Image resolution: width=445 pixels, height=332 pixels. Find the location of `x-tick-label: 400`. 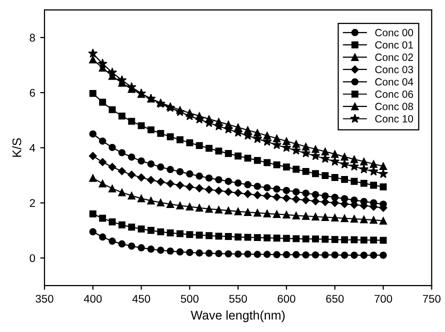

x-tick-label: 400 is located at coordinates (93, 298).